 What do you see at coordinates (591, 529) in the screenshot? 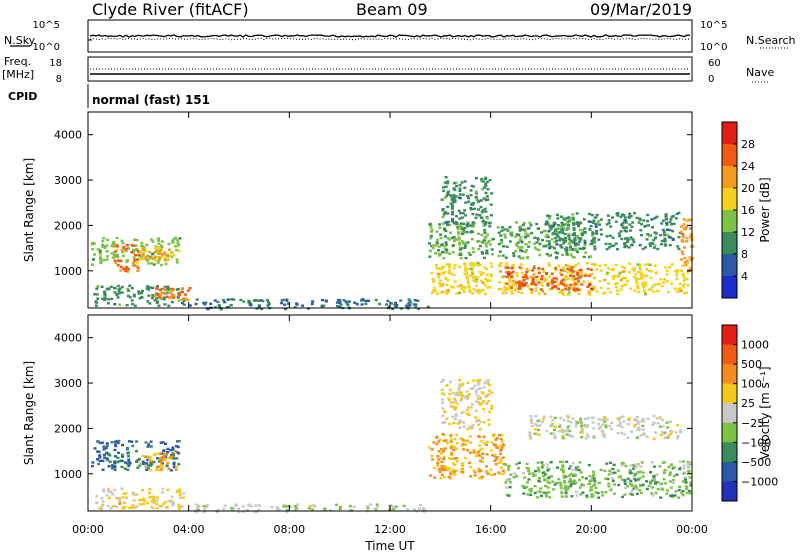
I see `xtick-label: 20:00` at bounding box center [591, 529].